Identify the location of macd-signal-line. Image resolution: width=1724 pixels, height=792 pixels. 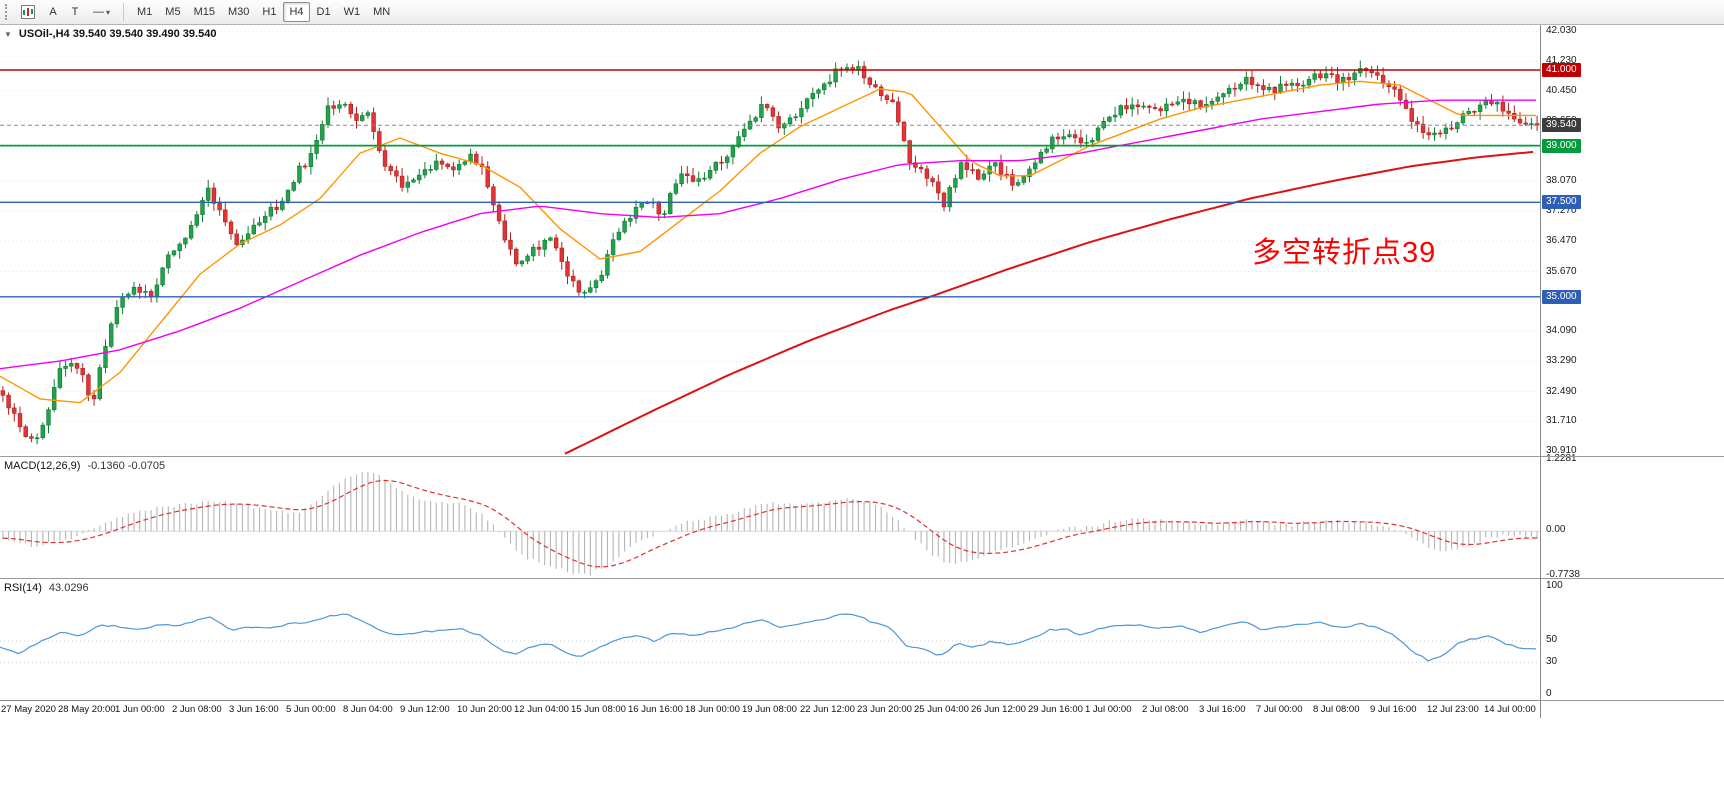
(770, 523).